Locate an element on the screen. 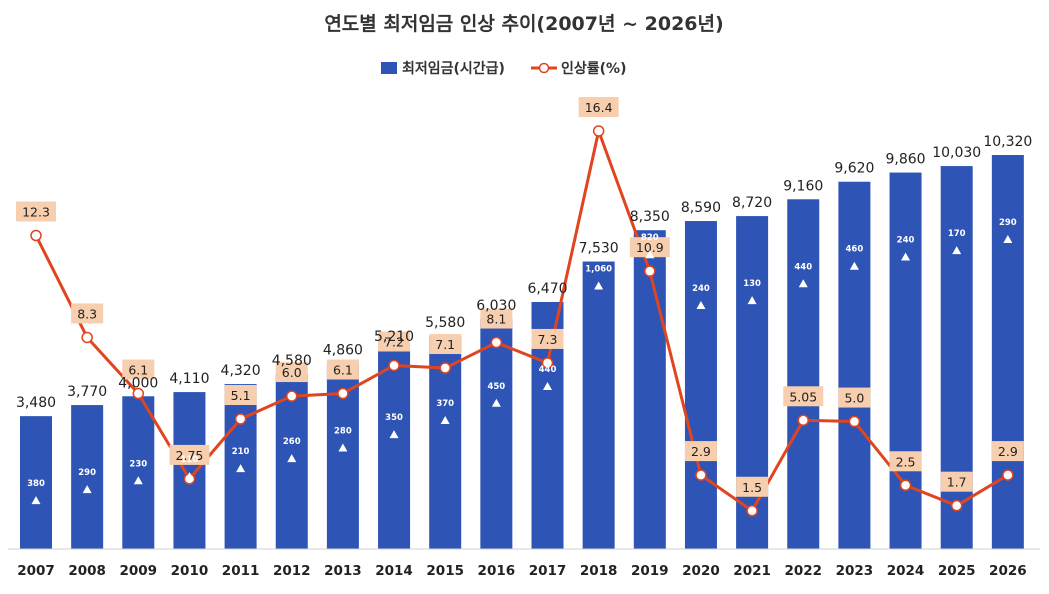  bar-2020 is located at coordinates (700, 385).